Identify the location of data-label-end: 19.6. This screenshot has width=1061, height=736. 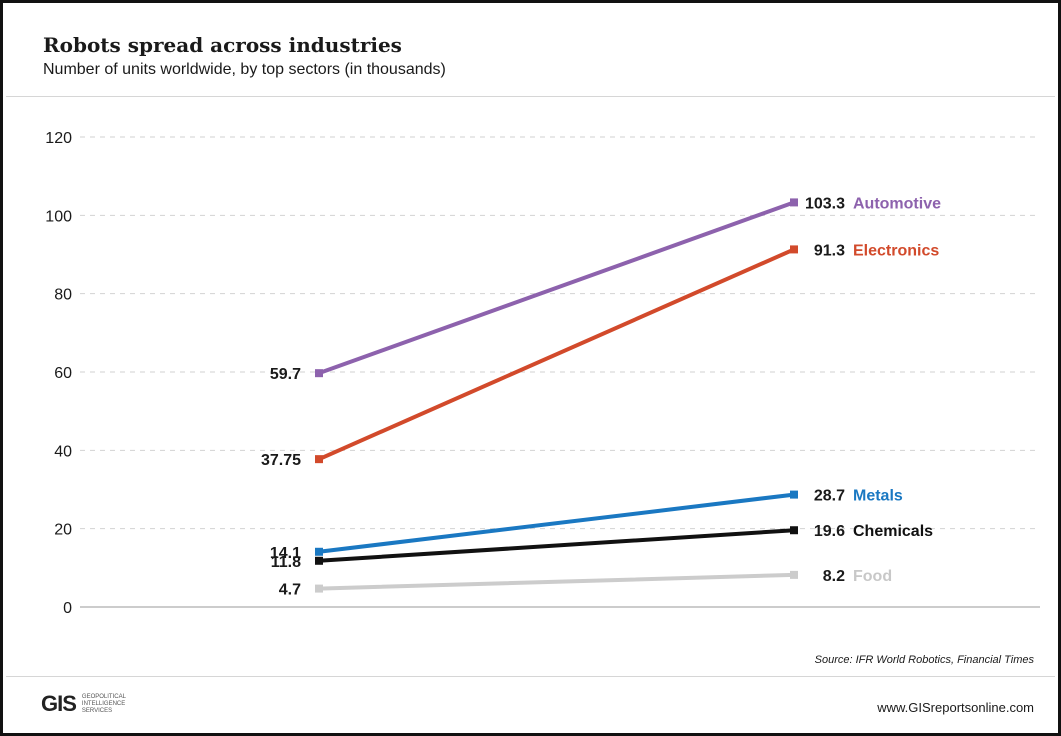
(829, 531).